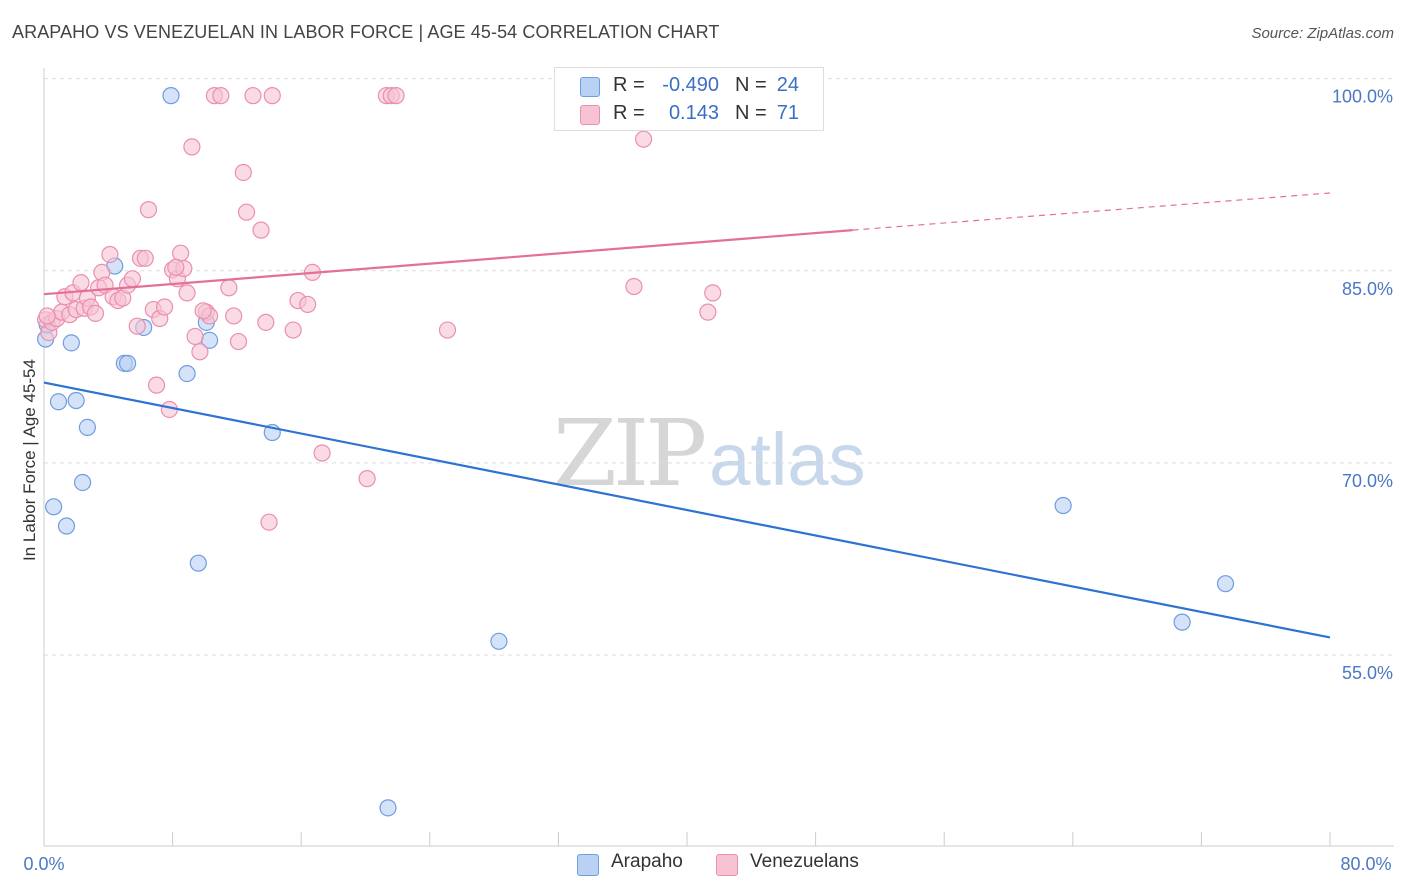  I want to click on legend-row-venezuelans: R = 0.143 N = 71, so click(689, 115).